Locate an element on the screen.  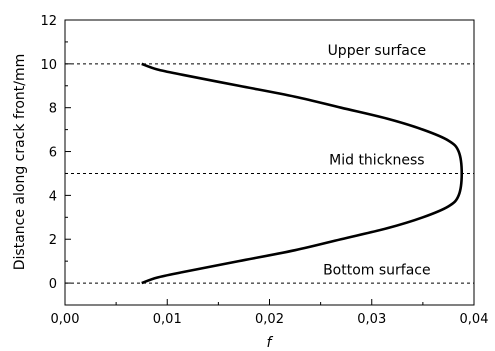
y-axis: 0 2 4 6 8 10 12 is located at coordinates (55, 160).